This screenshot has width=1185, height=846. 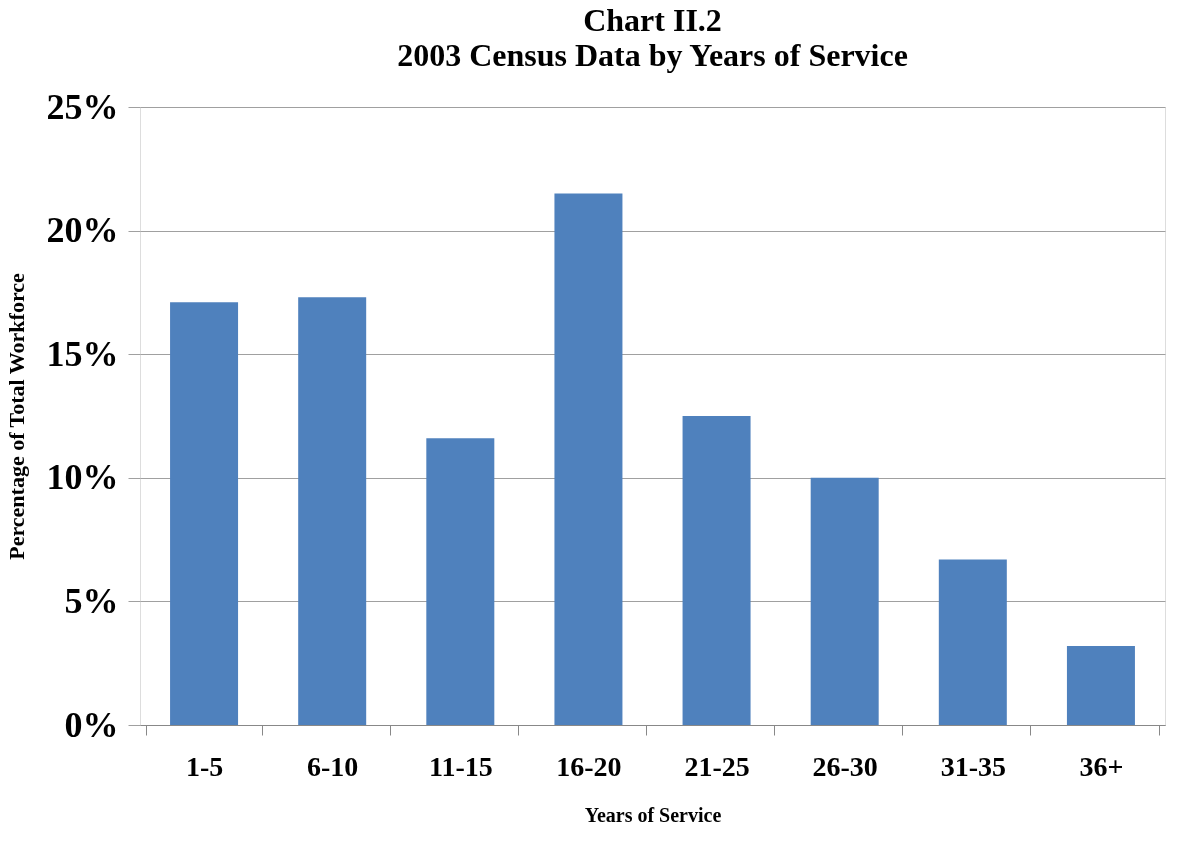 What do you see at coordinates (204, 766) in the screenshot?
I see `x-tick-label: 1-5` at bounding box center [204, 766].